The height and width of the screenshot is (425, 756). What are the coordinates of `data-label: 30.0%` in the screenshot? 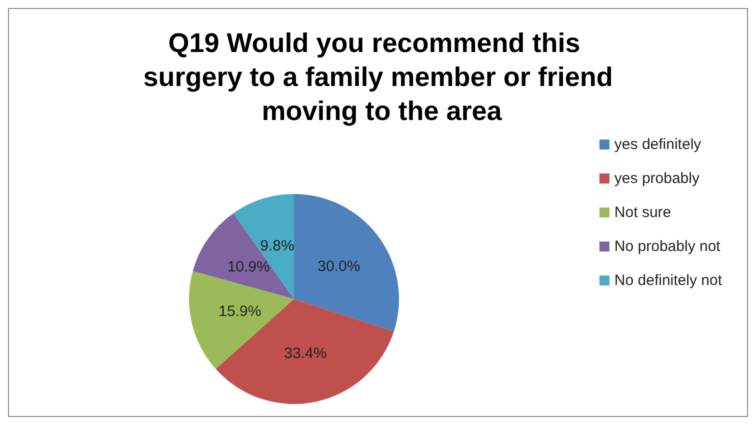 It's located at (339, 266).